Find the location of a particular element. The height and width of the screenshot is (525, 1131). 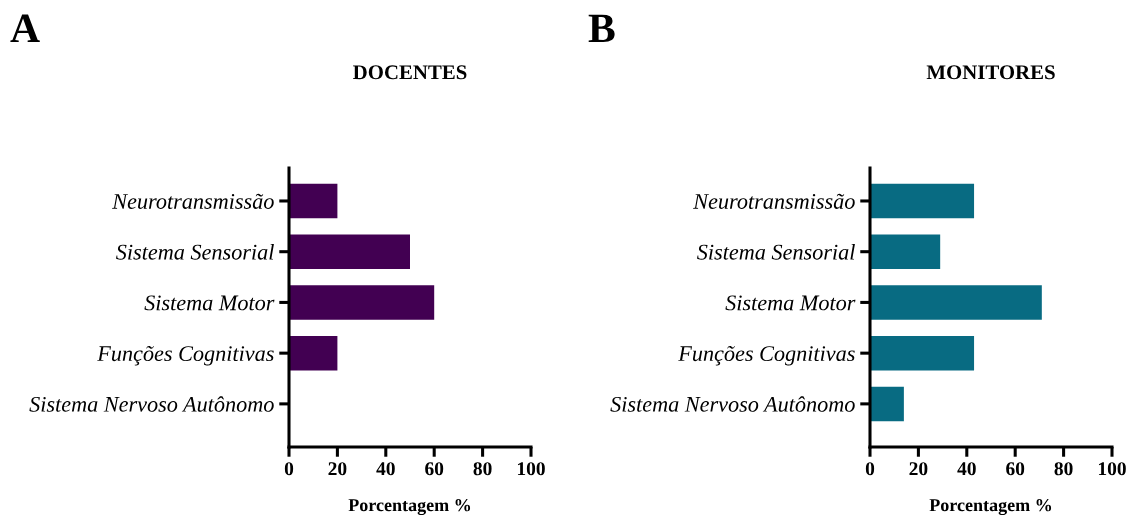

text: A is located at coordinates (25, 28).